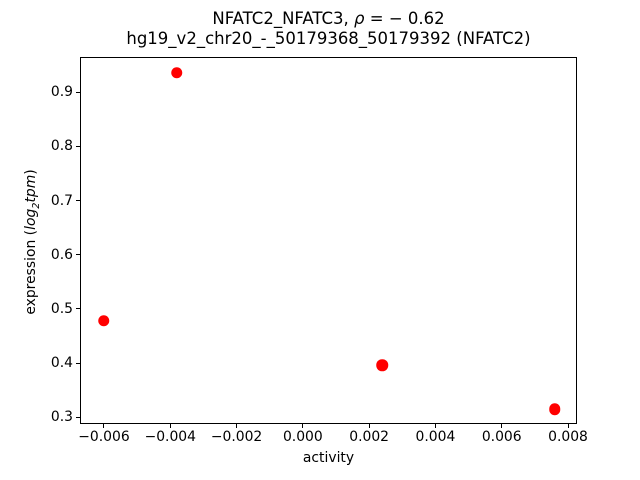  I want to click on y-label-unit: tpm, so click(31, 188).